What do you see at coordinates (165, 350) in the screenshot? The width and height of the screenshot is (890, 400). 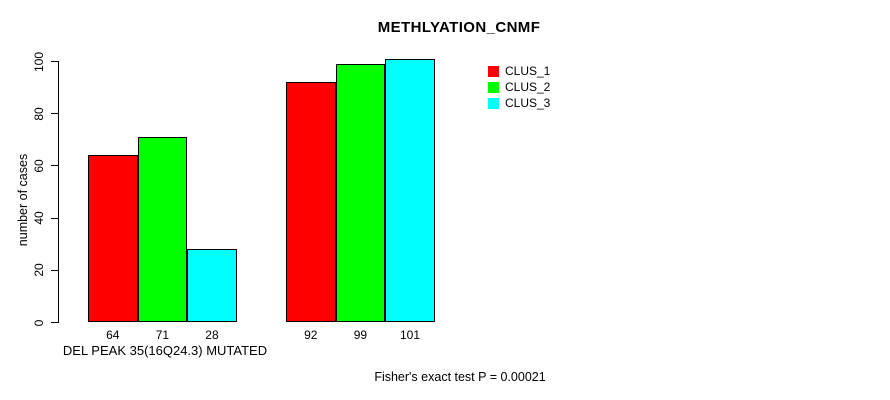 I see `x-group-label: DEL PEAK 35(16Q24.3) MUTATED` at bounding box center [165, 350].